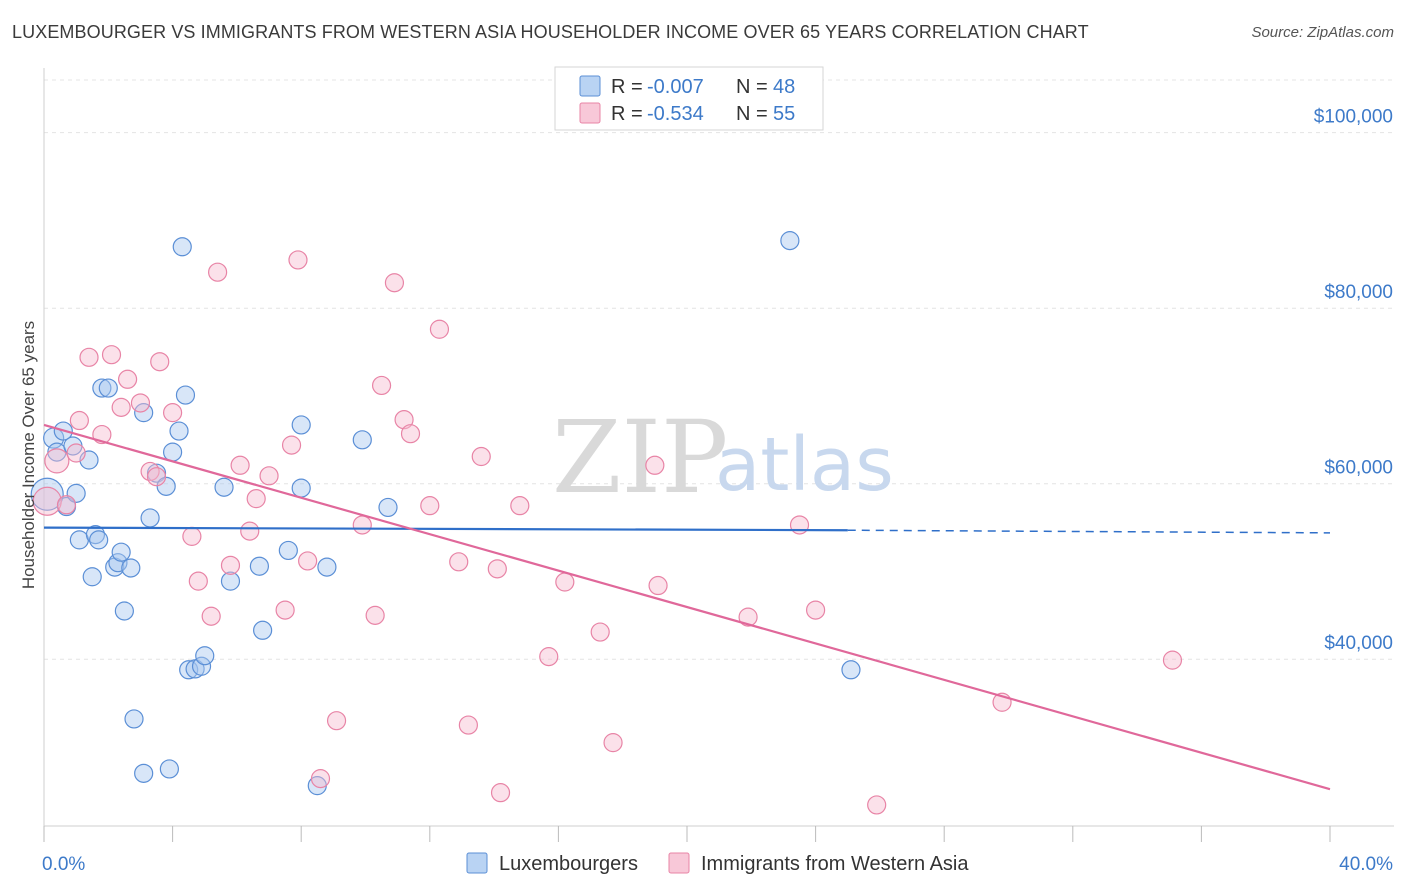 The image size is (1406, 892). Describe the element at coordinates (784, 114) in the screenshot. I see `legend-n-value: 55` at that location.